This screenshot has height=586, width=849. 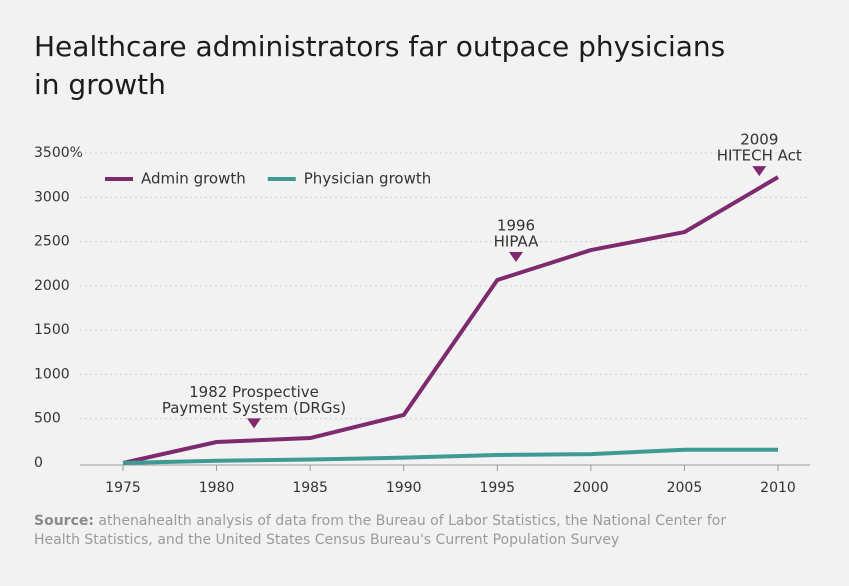 I want to click on y-tick-label: 500, so click(x=47, y=419).